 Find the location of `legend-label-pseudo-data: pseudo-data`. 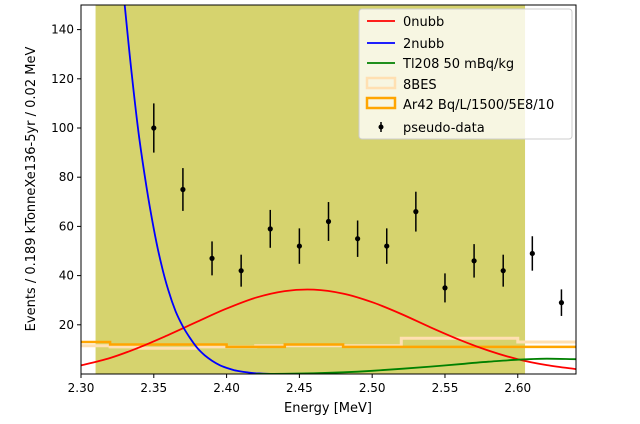

legend-label-pseudo-data: pseudo-data is located at coordinates (444, 128).